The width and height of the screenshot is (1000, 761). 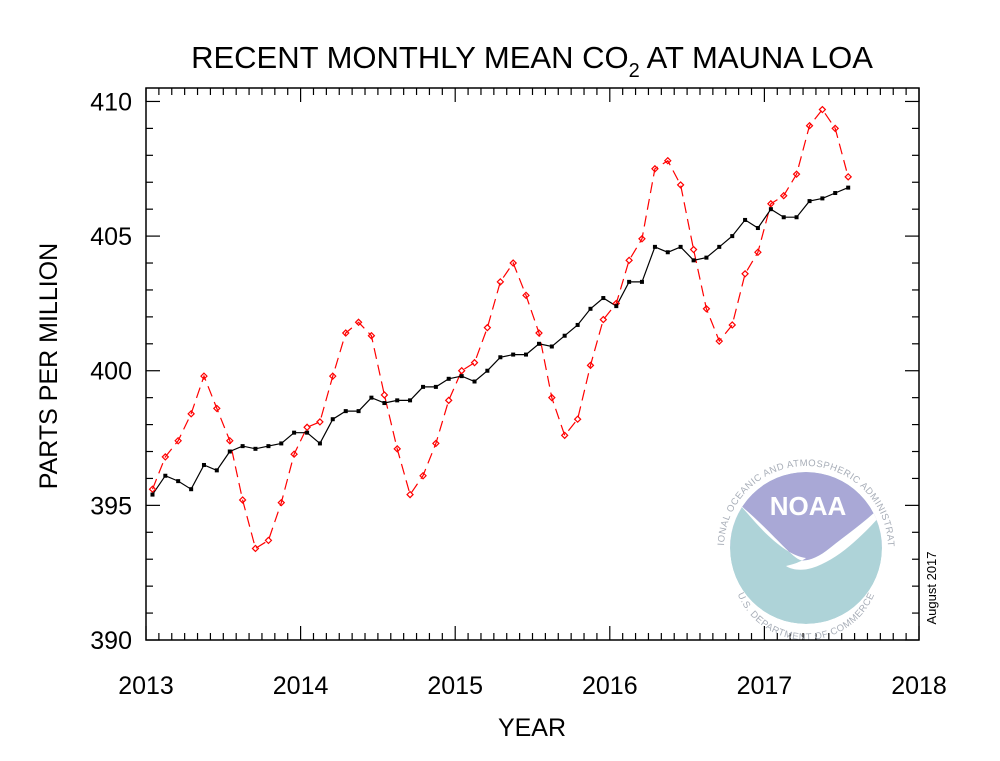 What do you see at coordinates (811, 537) in the screenshot?
I see `logo-bird` at bounding box center [811, 537].